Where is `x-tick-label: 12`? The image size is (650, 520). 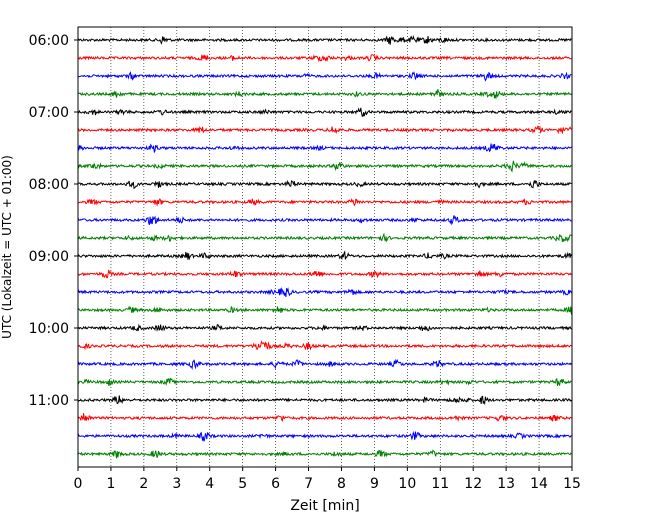
x-tick-label: 12 is located at coordinates (473, 484).